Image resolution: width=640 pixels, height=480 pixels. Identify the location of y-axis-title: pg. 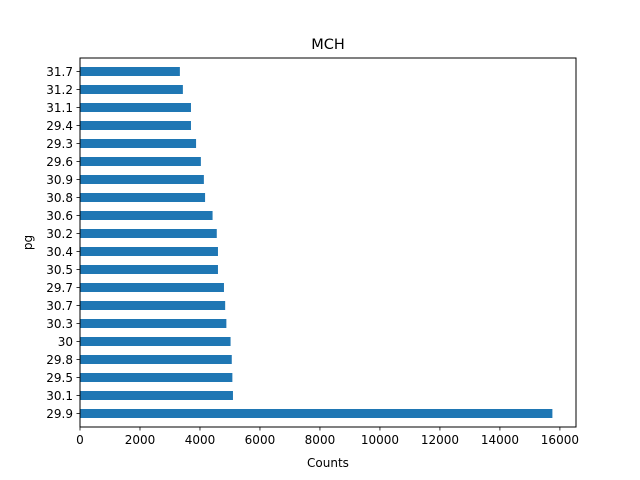
(28, 242).